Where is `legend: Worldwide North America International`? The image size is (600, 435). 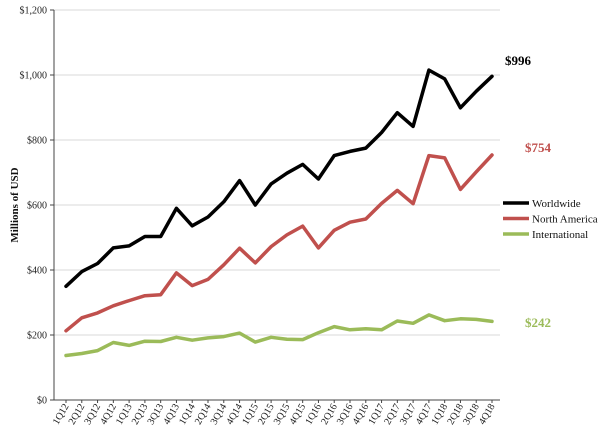 legend: Worldwide North America International is located at coordinates (550, 219).